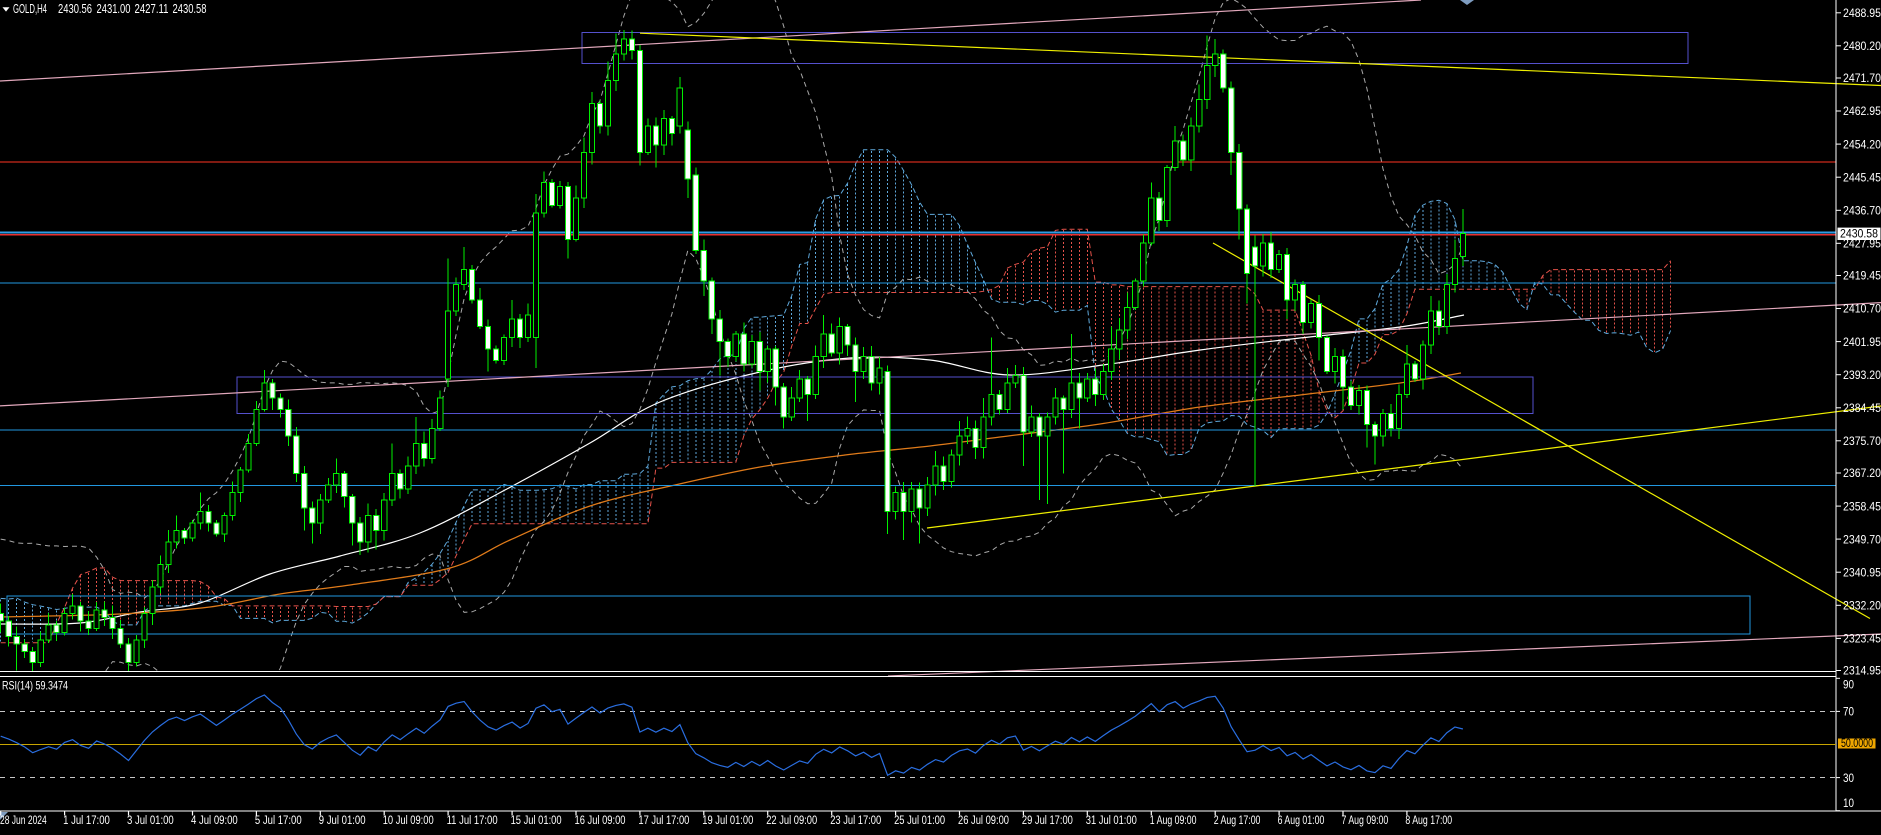  Describe the element at coordinates (1862, 671) in the screenshot. I see `svg-text: 2314.95` at that location.